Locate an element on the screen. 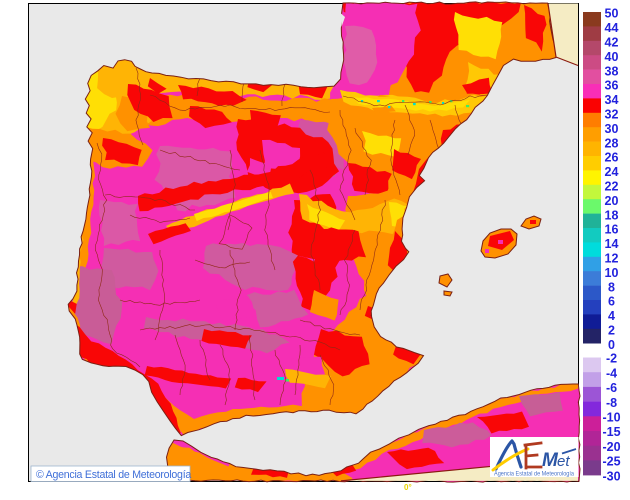 This screenshot has height=500, width=630. svg-text: 44 is located at coordinates (612, 28).